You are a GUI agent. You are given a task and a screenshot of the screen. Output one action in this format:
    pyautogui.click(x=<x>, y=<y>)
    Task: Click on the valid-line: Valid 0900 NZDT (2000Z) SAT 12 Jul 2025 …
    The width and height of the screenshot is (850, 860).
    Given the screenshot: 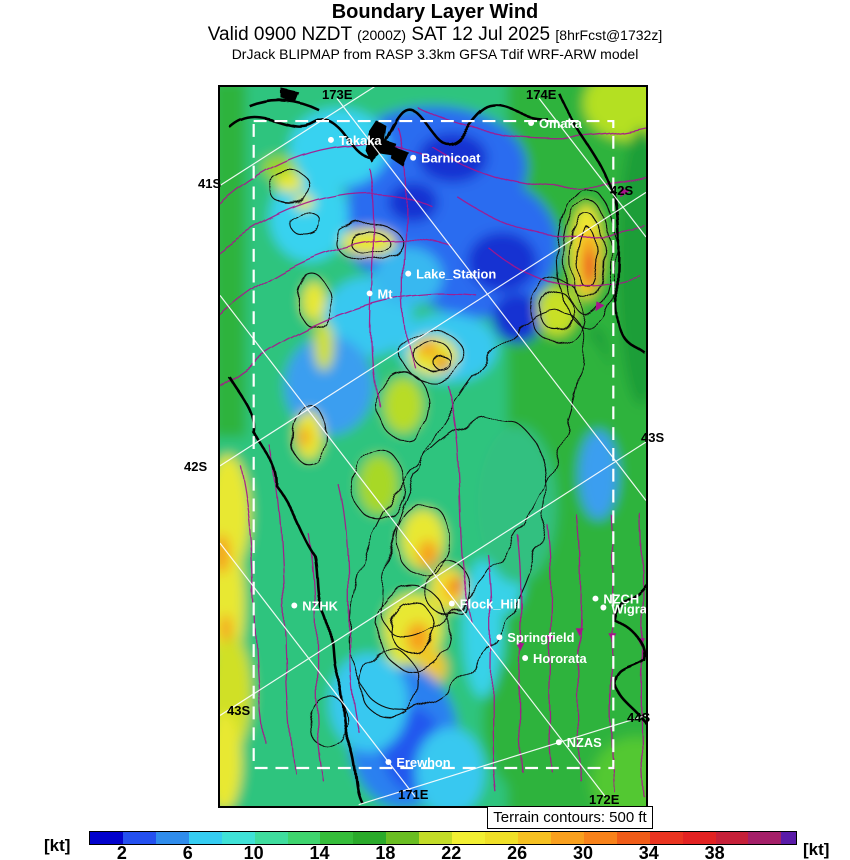 What is the action you would take?
    pyautogui.click(x=435, y=35)
    